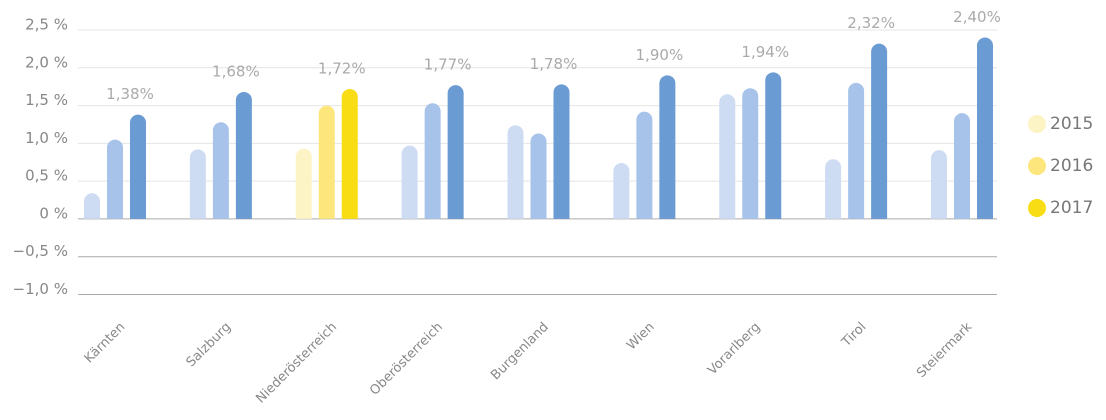 This screenshot has width=1106, height=420. I want to click on value-label: 2,40%, so click(977, 17).